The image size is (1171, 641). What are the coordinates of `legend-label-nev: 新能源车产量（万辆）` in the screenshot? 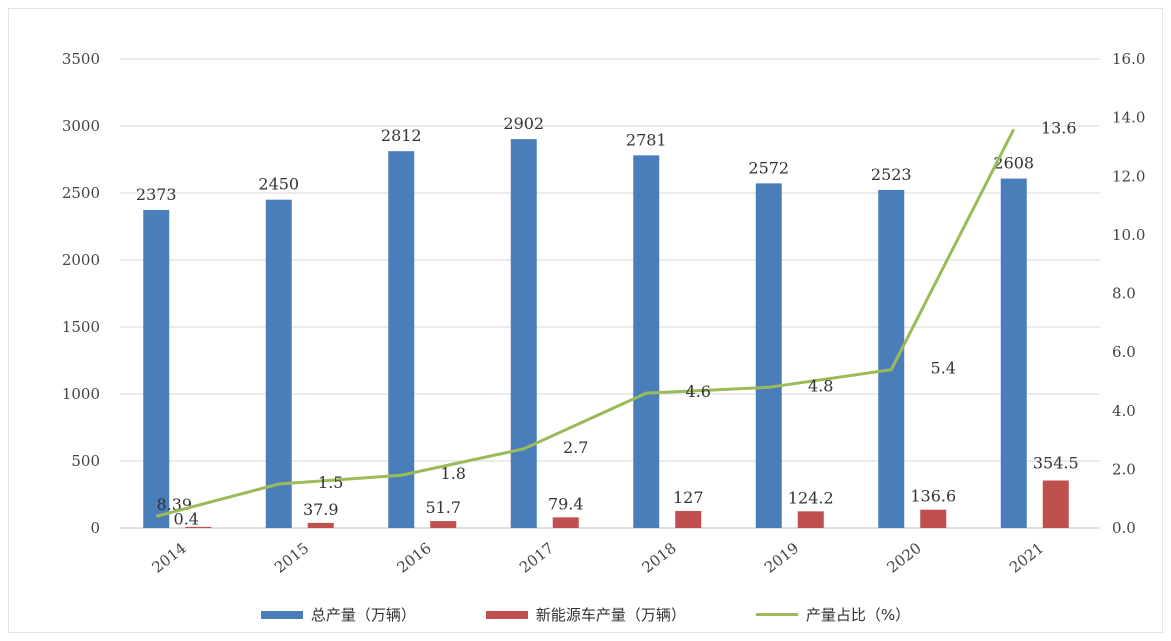 It's located at (610, 615).